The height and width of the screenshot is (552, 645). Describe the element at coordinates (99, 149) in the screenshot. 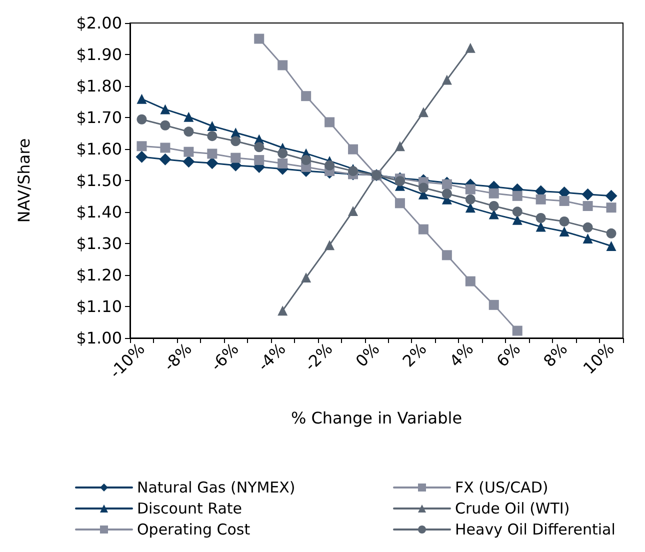

I see `y-tick-label: $1.60` at that location.